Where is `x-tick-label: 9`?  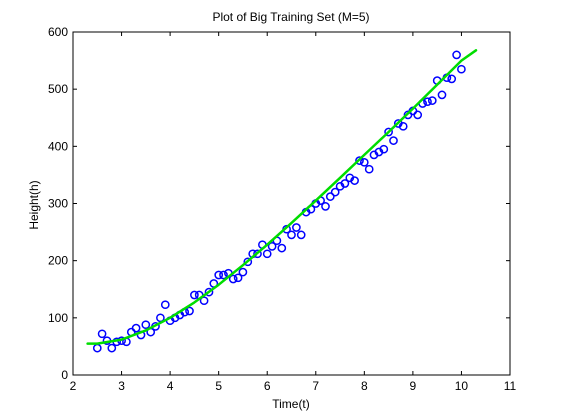
x-tick-label: 9 is located at coordinates (413, 386).